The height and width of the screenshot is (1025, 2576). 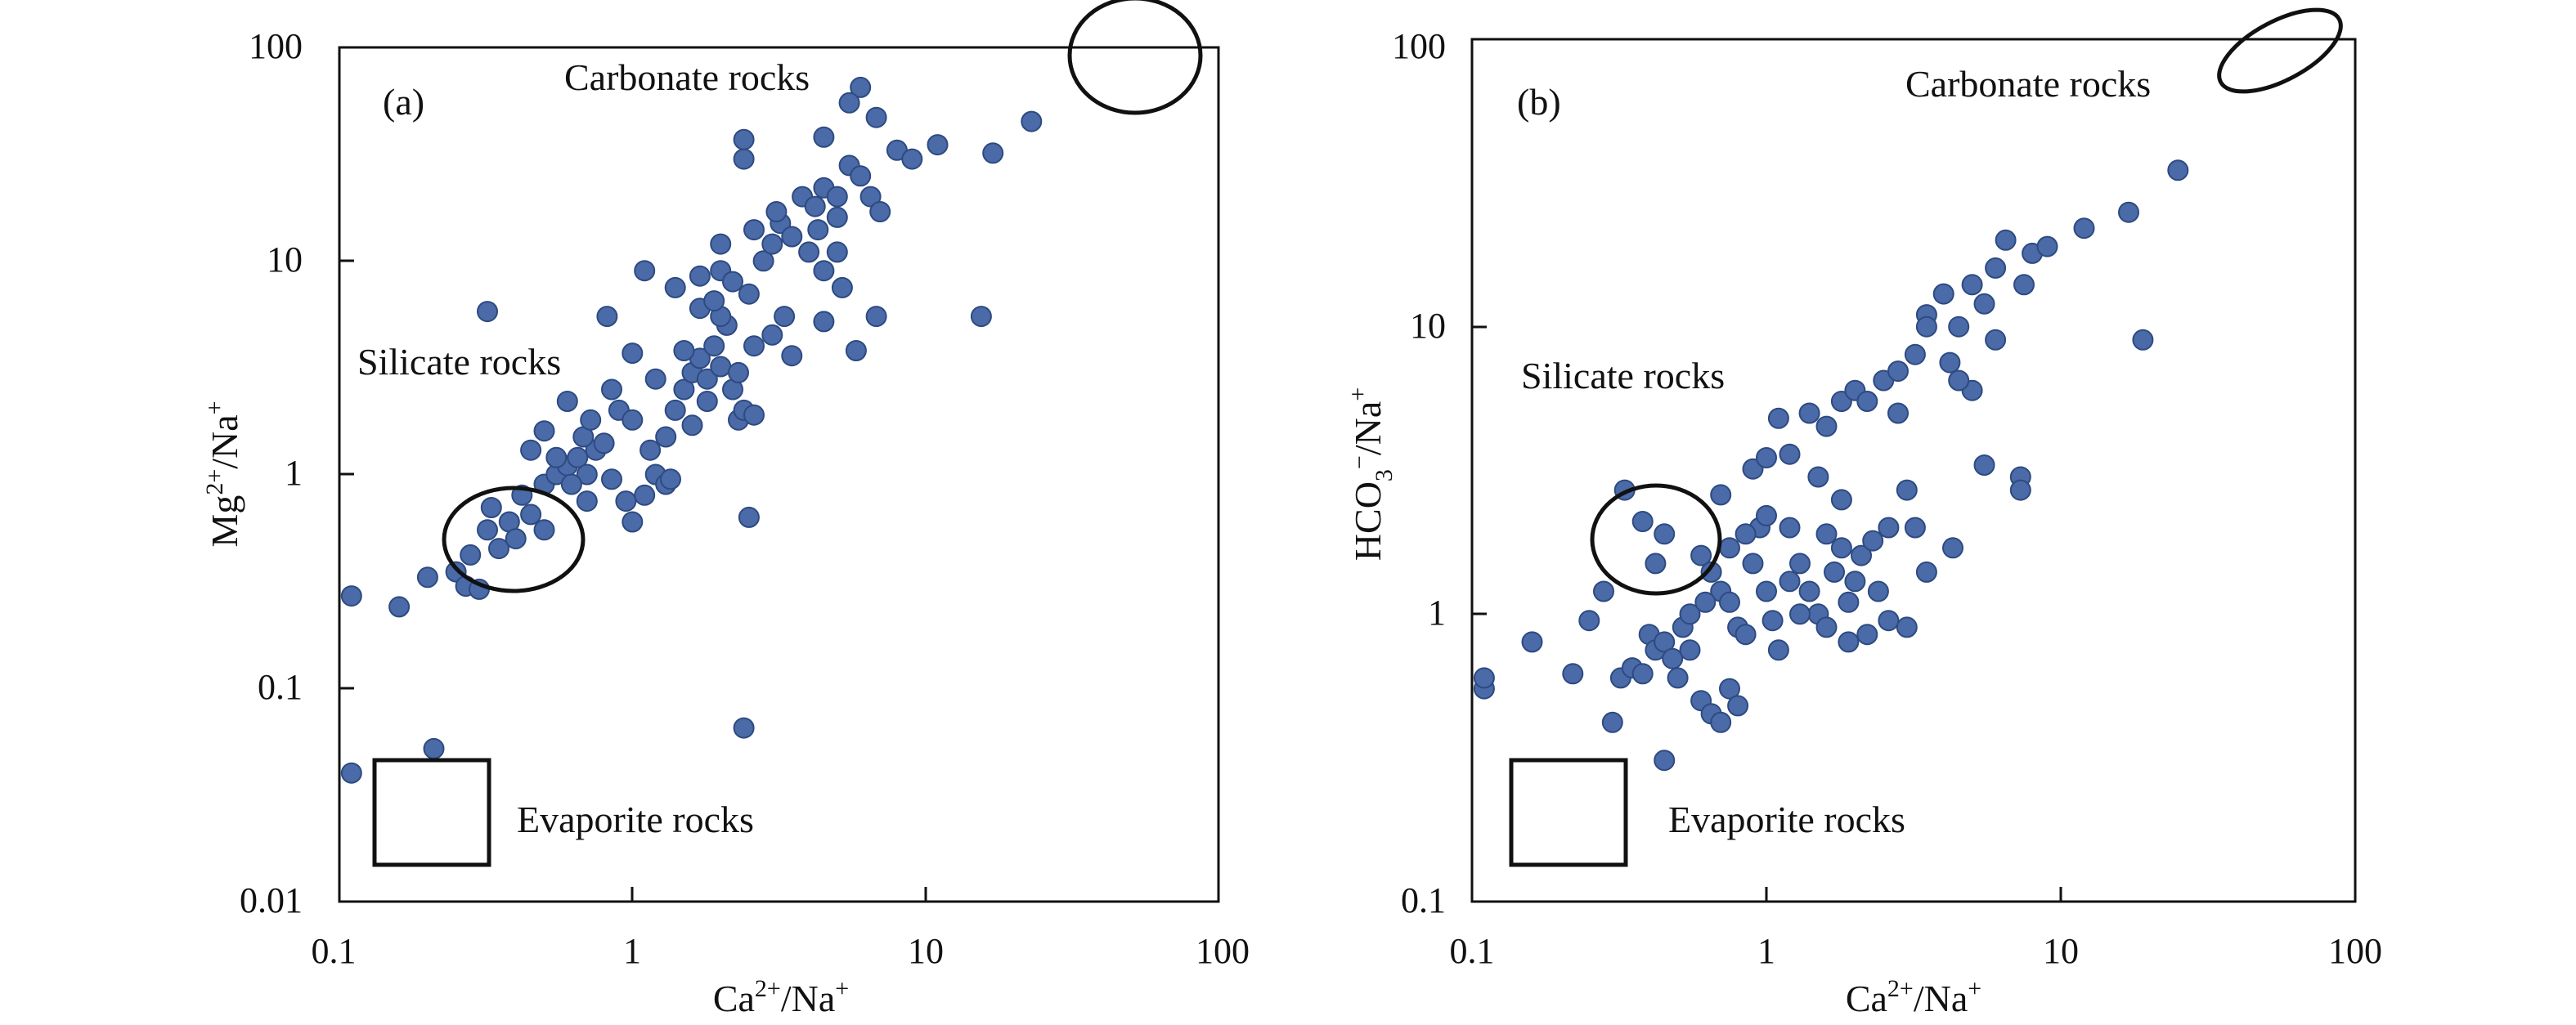 I want to click on carbonate-label-a: Carbonate rocks, so click(x=687, y=77).